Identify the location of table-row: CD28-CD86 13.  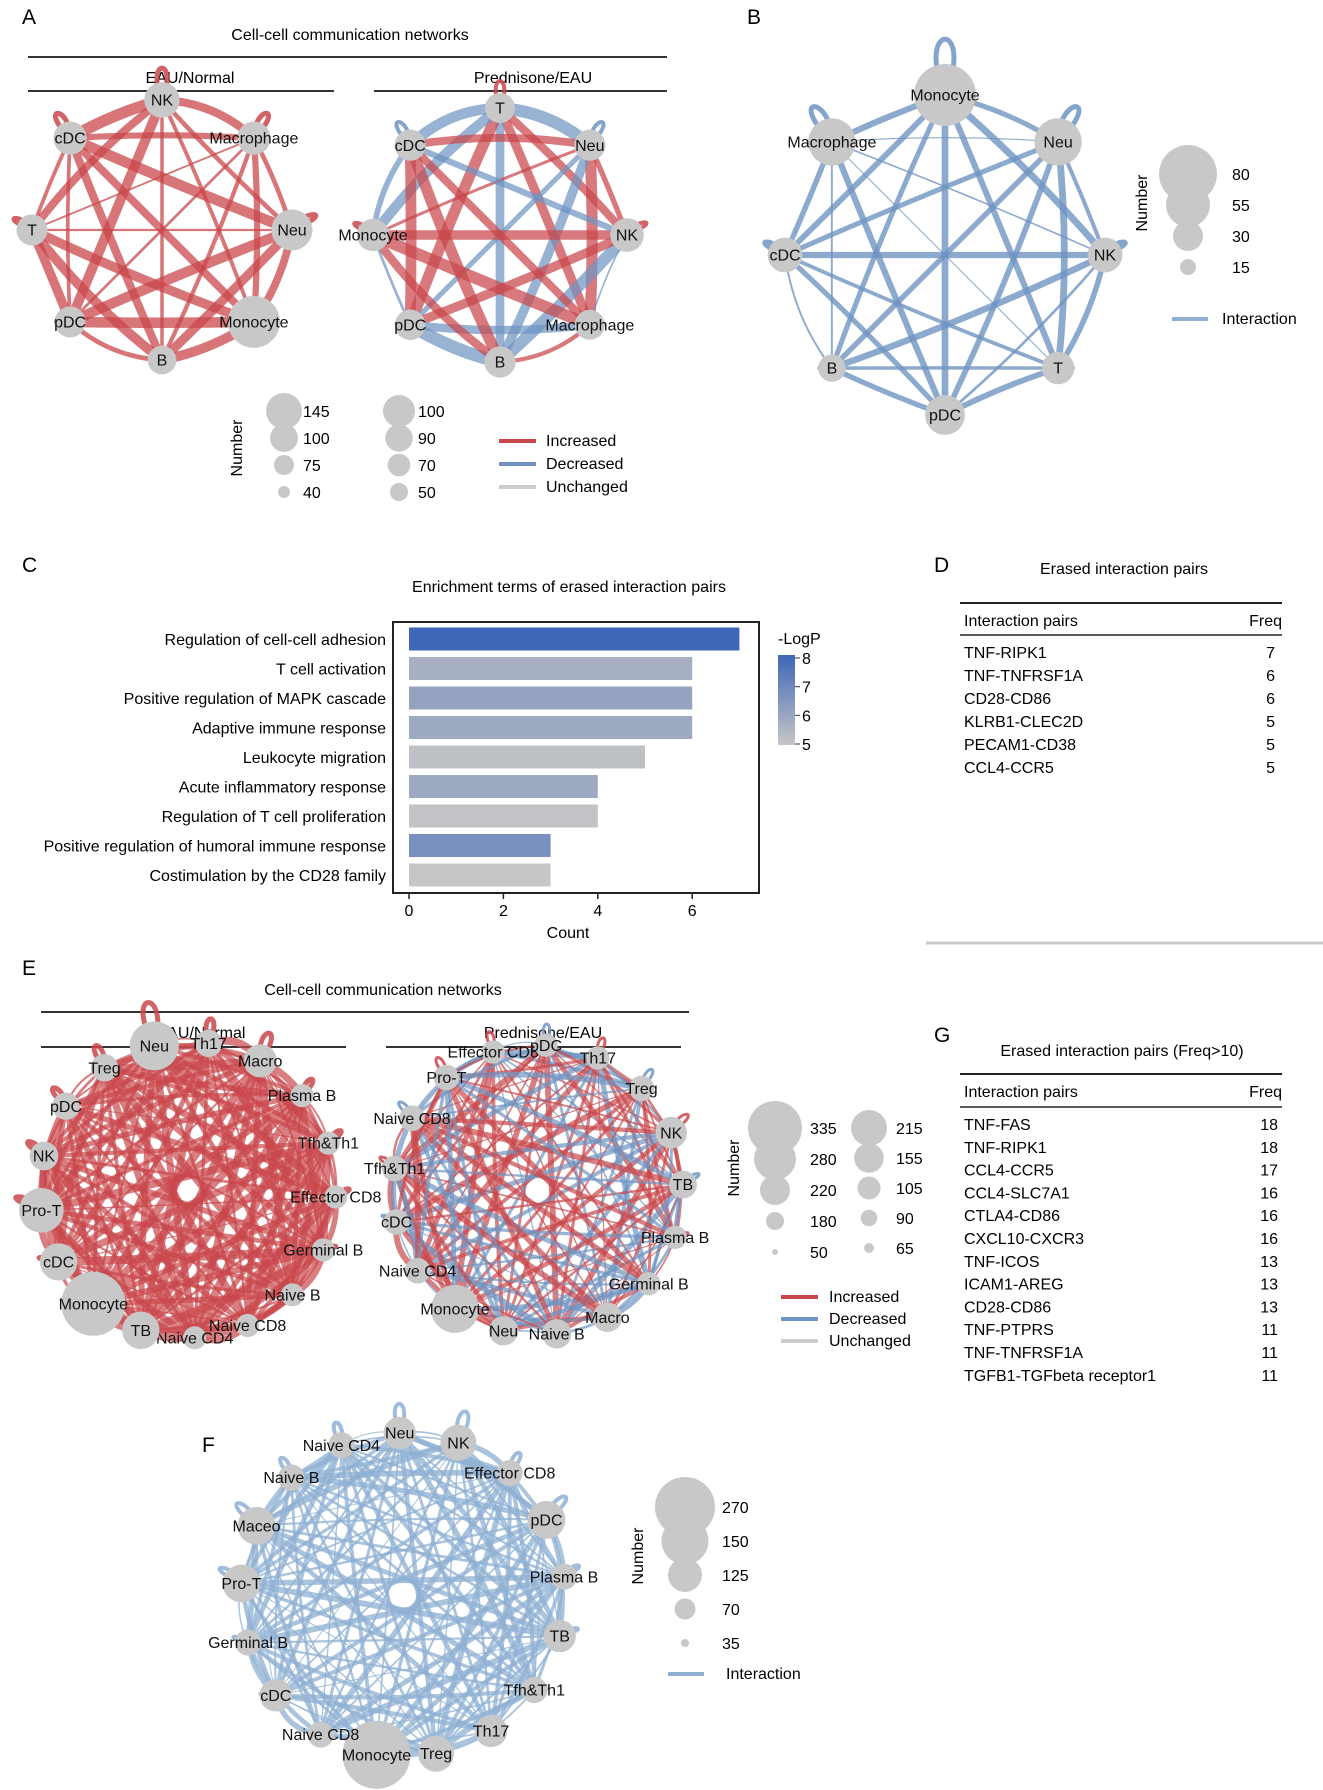
(1121, 1307).